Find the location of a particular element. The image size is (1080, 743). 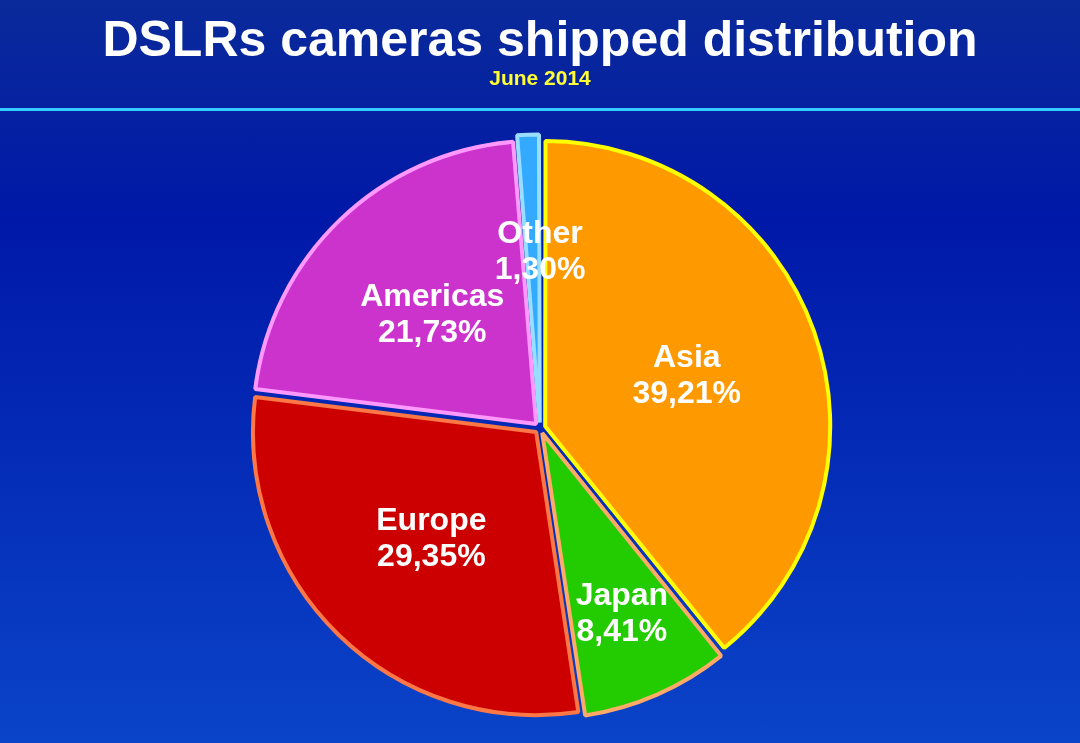

slice-label: Europe is located at coordinates (431, 519).